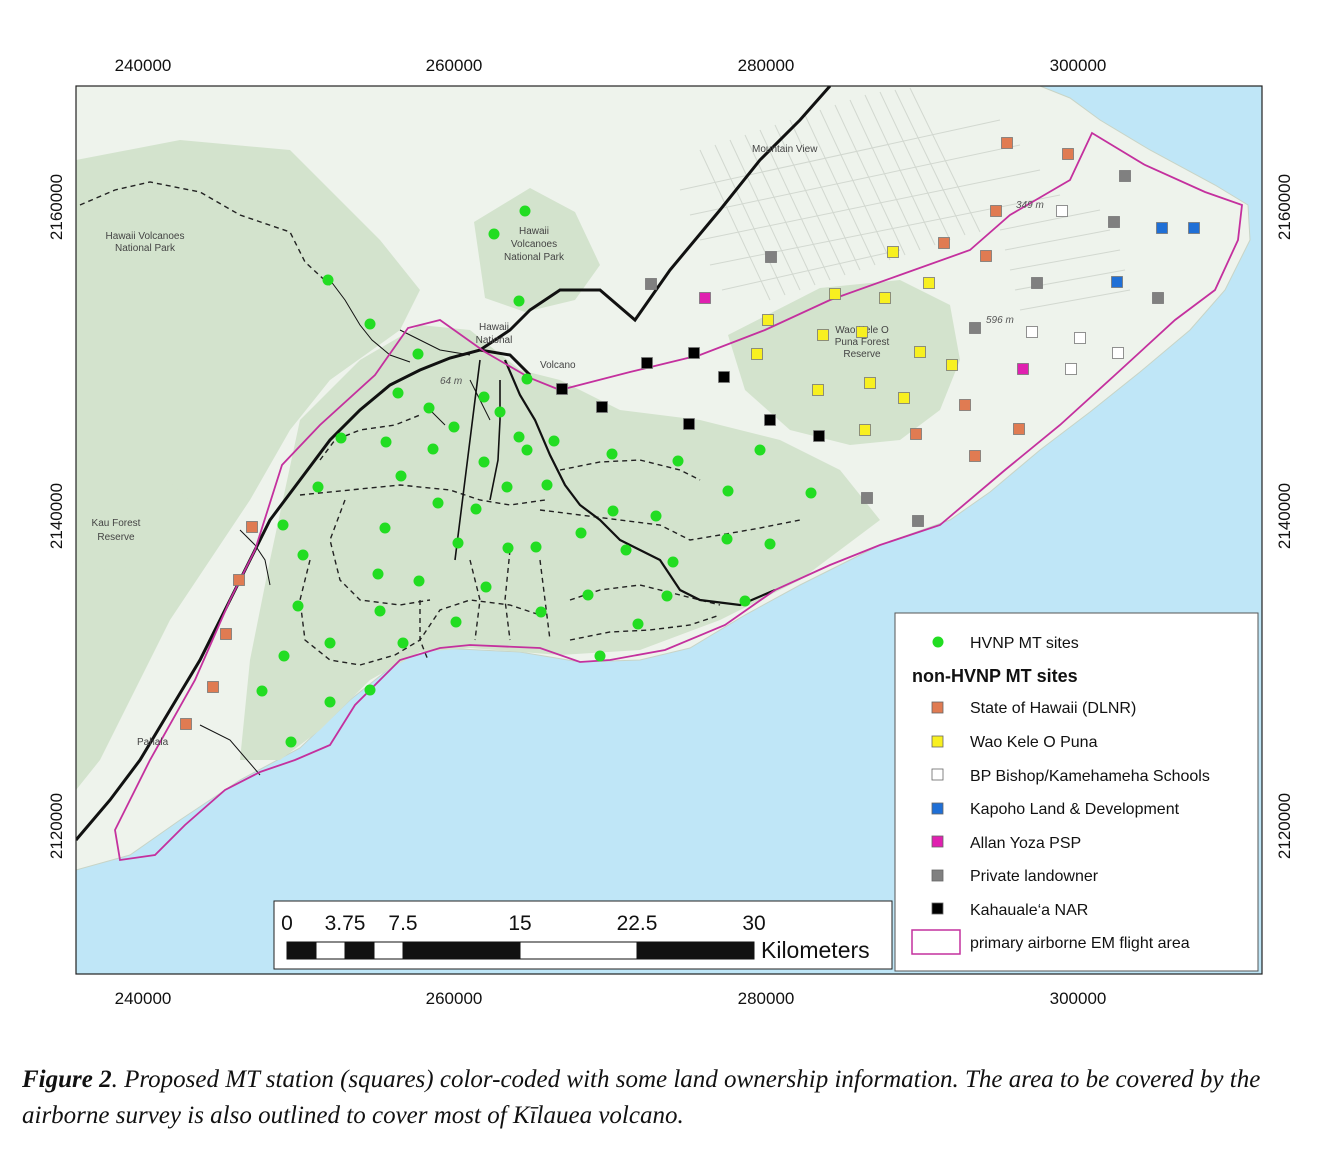 The image size is (1336, 1155). What do you see at coordinates (534, 244) in the screenshot?
I see `place-label: Volcanoes` at bounding box center [534, 244].